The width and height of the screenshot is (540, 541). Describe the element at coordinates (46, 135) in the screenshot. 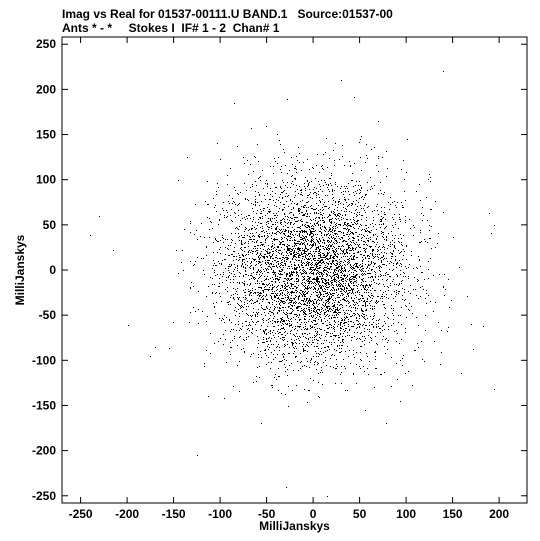

I see `y-tick-label: 150` at that location.